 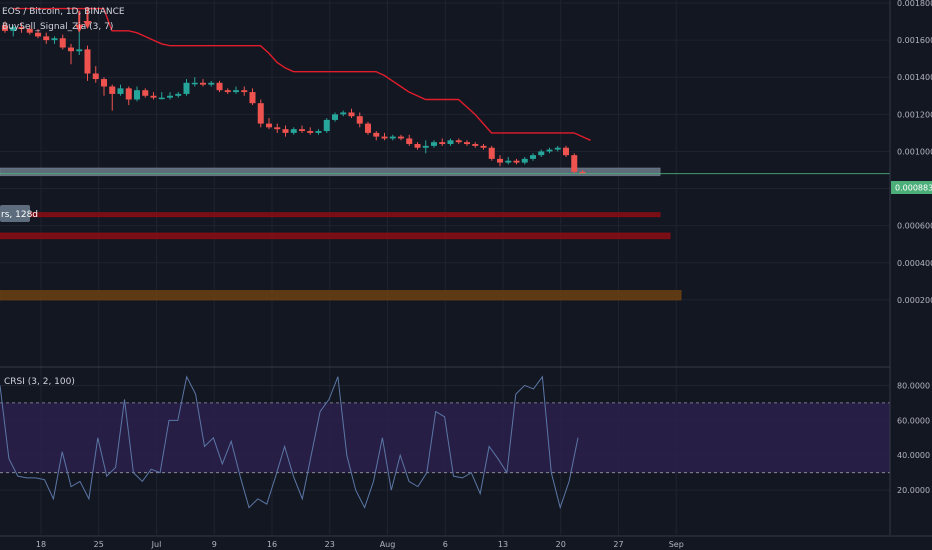 I want to click on price-tick-label: 0.0010000, so click(x=914, y=151).